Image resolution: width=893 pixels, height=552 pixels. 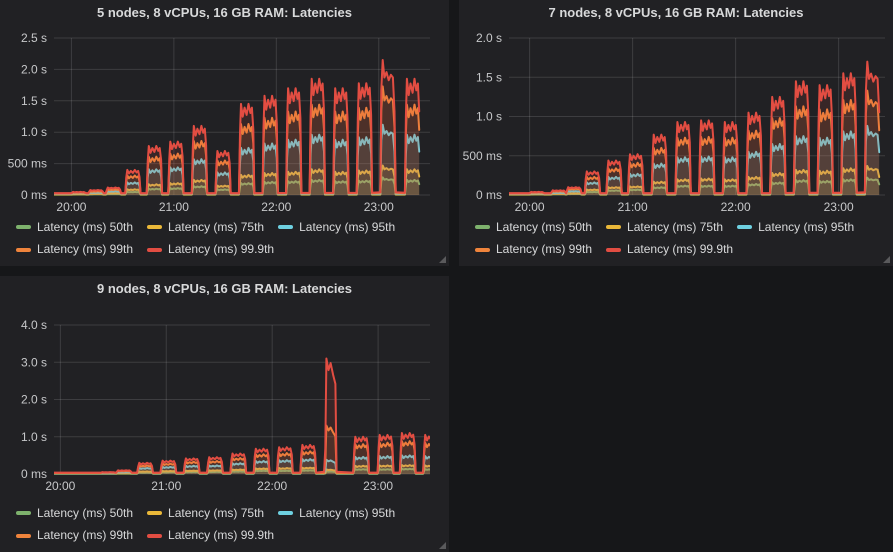 What do you see at coordinates (676, 12) in the screenshot?
I see `panel-title: 7 nodes, 8 vCPUs, 16 GB RAM: Latencies` at bounding box center [676, 12].